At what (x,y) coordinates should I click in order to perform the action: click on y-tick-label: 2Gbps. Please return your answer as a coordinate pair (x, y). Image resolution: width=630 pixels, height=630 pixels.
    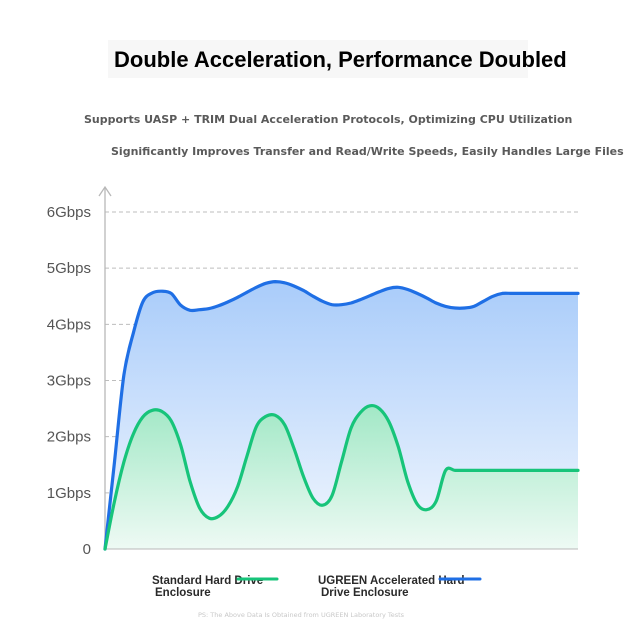
    Looking at the image, I should click on (69, 437).